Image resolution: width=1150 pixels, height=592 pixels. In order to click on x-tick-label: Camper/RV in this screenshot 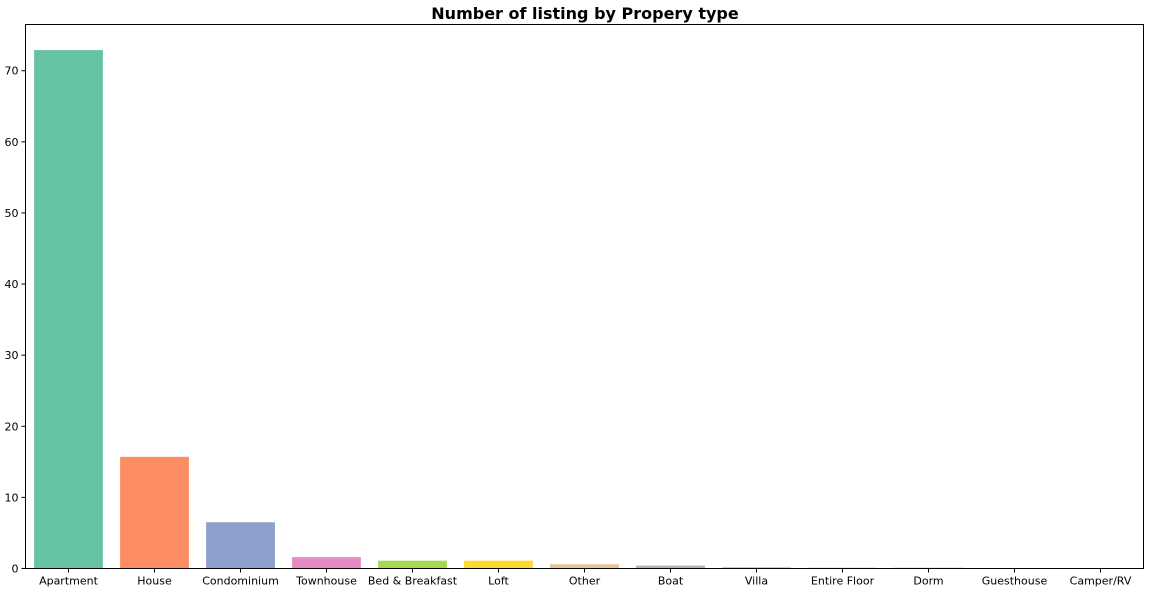, I will do `click(1101, 581)`.